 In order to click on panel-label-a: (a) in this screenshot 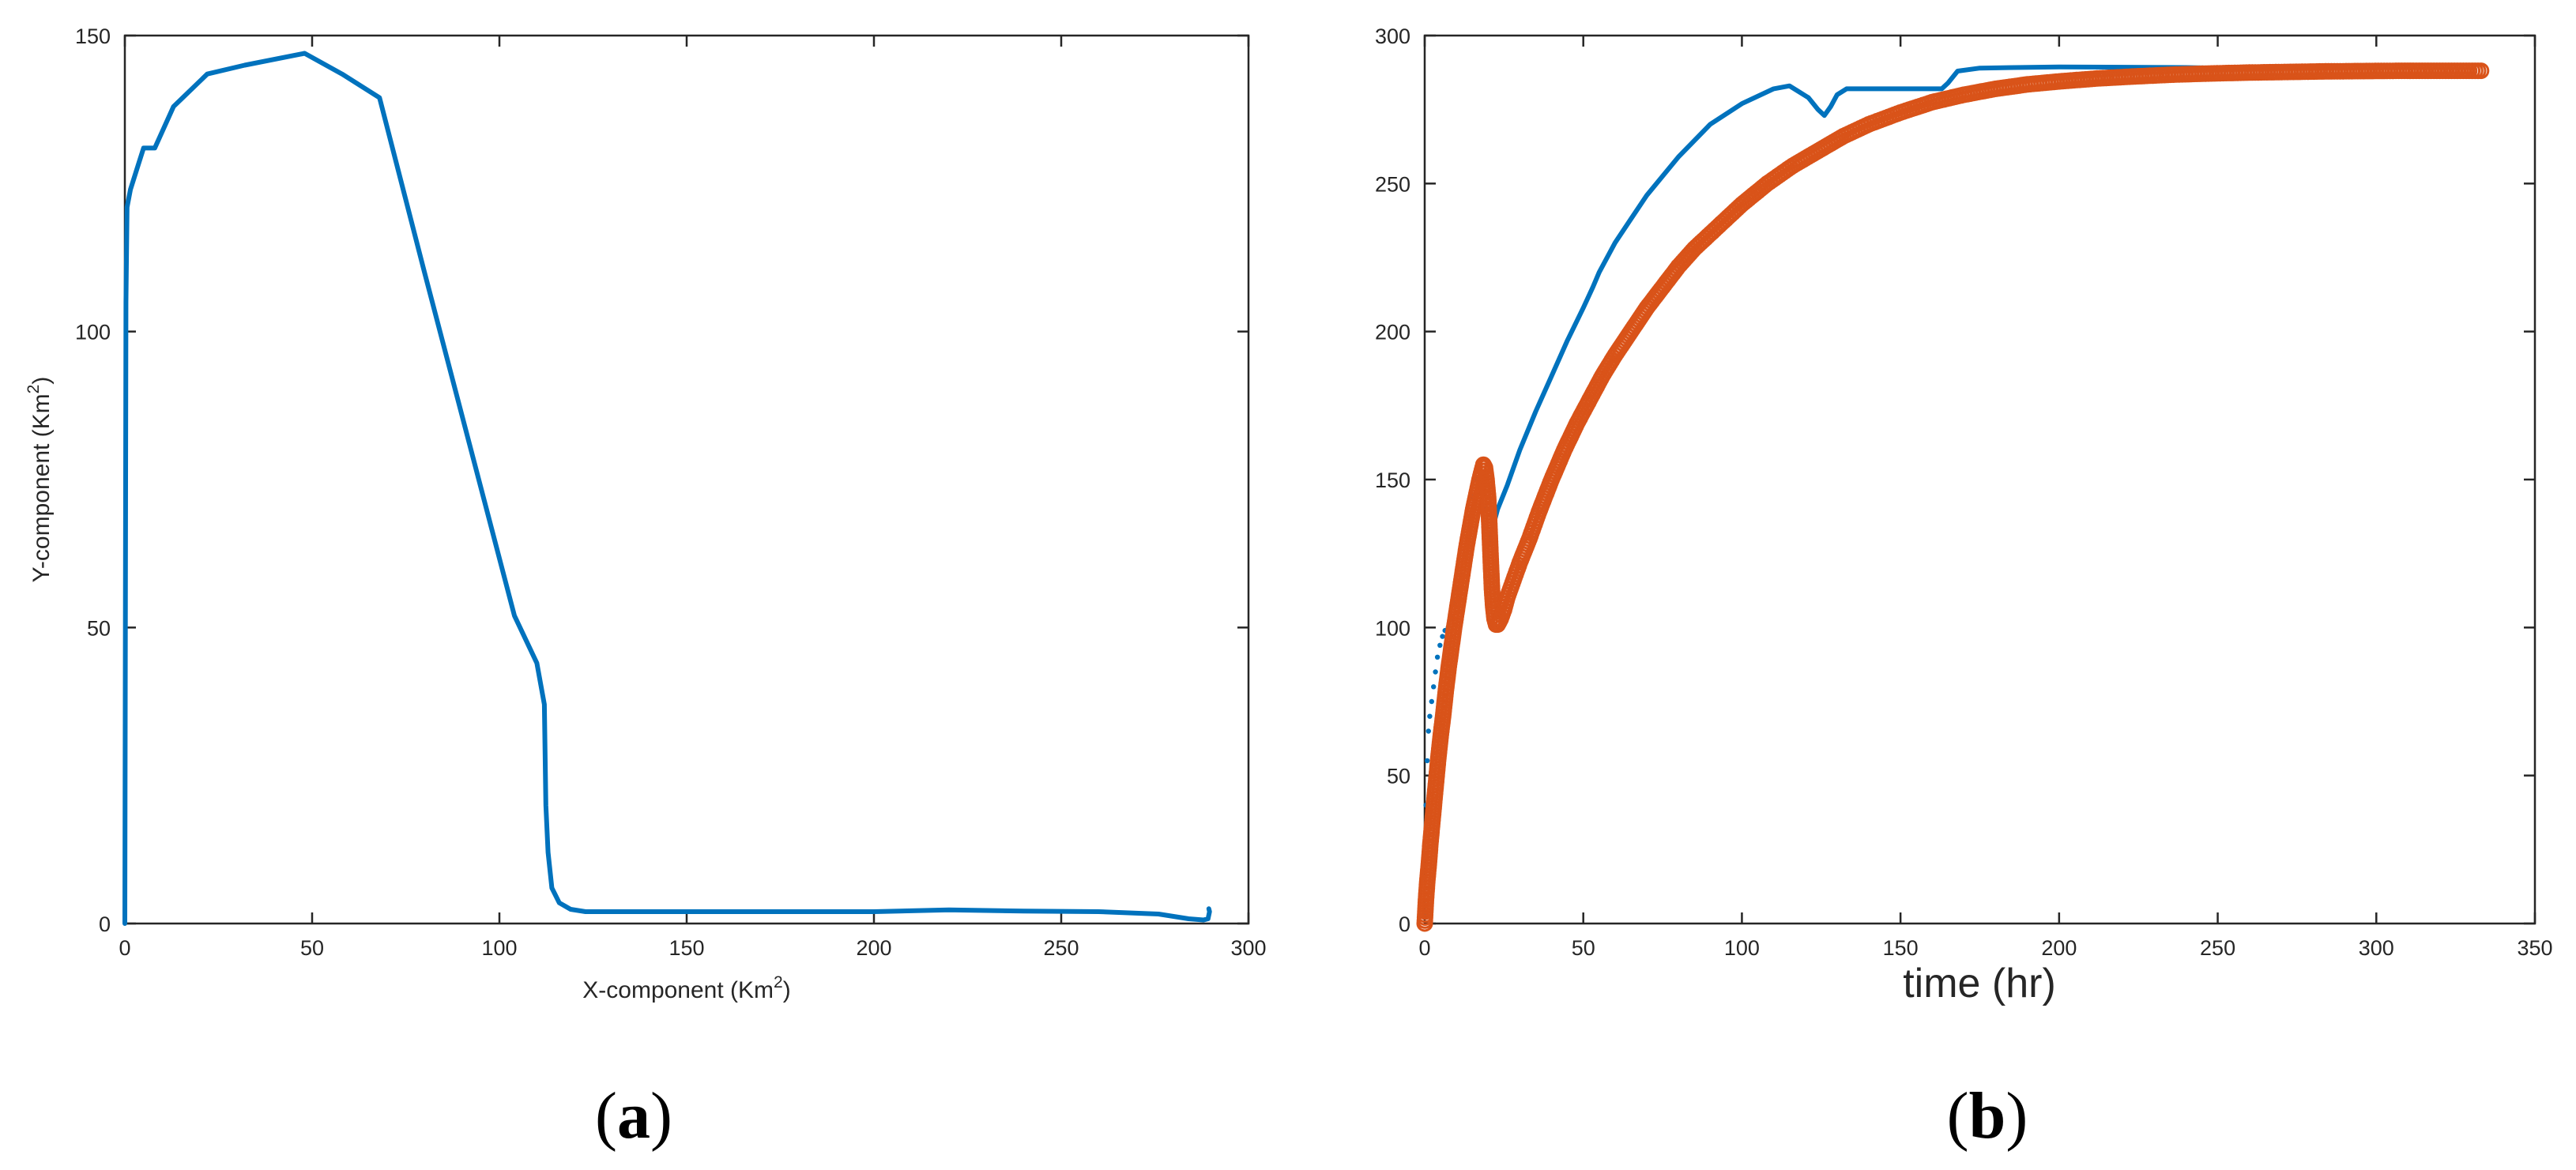, I will do `click(633, 1116)`.